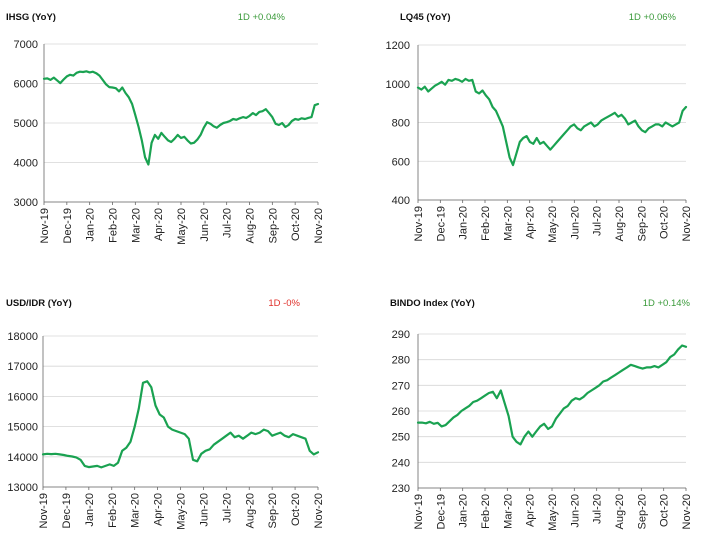 Image resolution: width=703 pixels, height=547 pixels. What do you see at coordinates (401, 201) in the screenshot?
I see `y-tick-label: 400` at bounding box center [401, 201].